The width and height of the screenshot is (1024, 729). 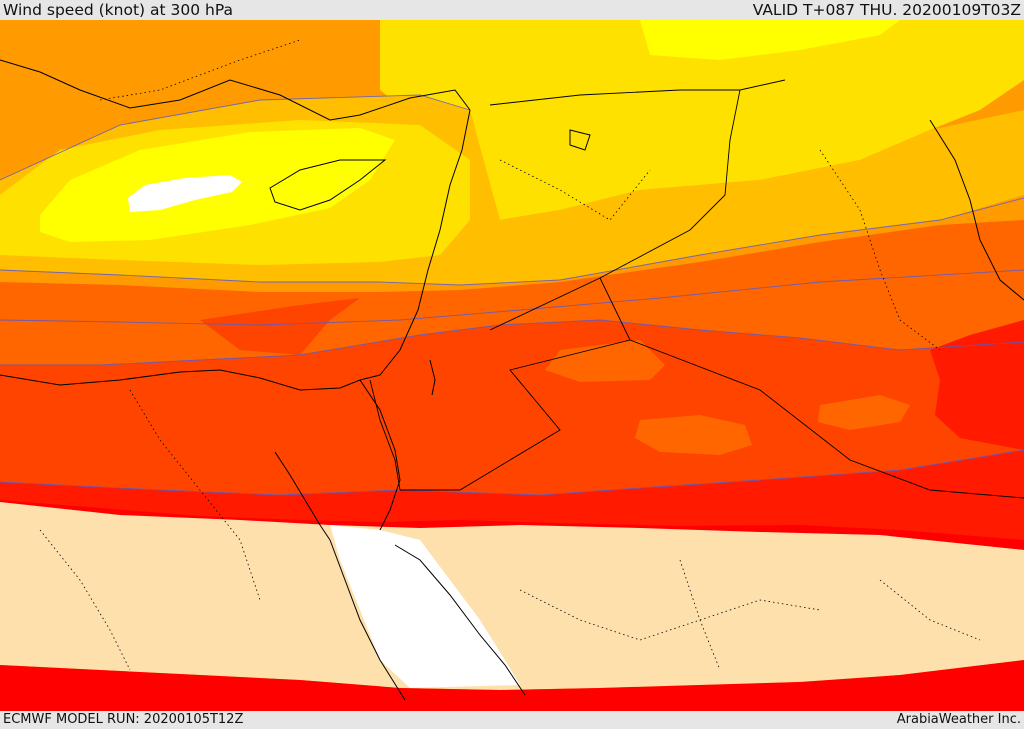 What do you see at coordinates (958, 719) in the screenshot?
I see `credit: ArabiaWeather Inc.` at bounding box center [958, 719].